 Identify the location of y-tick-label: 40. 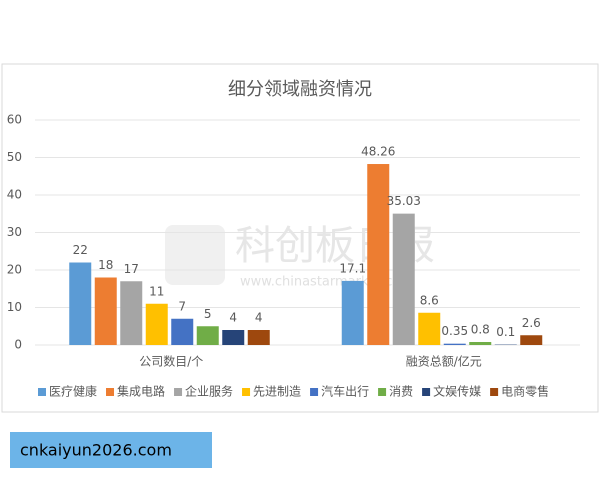
(14, 195).